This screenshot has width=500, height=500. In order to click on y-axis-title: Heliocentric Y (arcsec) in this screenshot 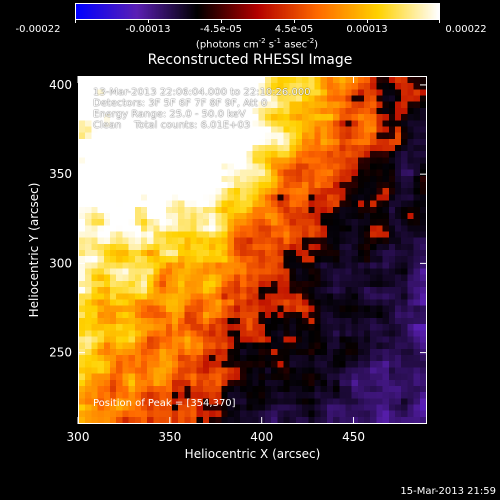, I will do `click(34, 250)`.